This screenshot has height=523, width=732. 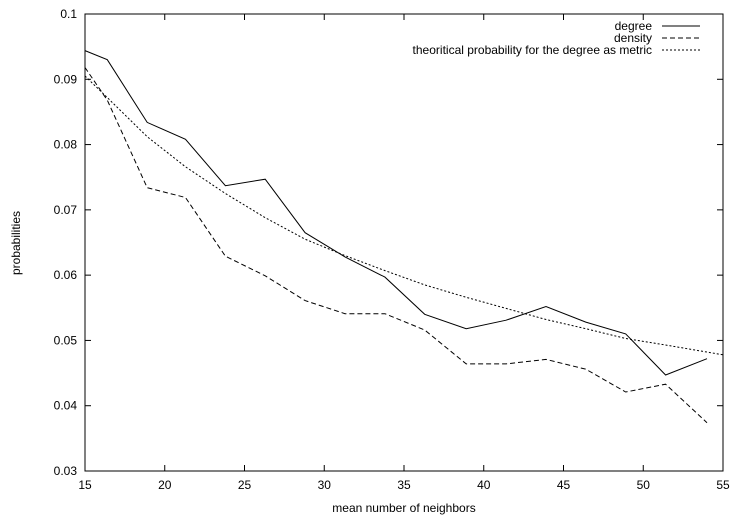 I want to click on y-tick-label: 0.08, so click(x=66, y=145).